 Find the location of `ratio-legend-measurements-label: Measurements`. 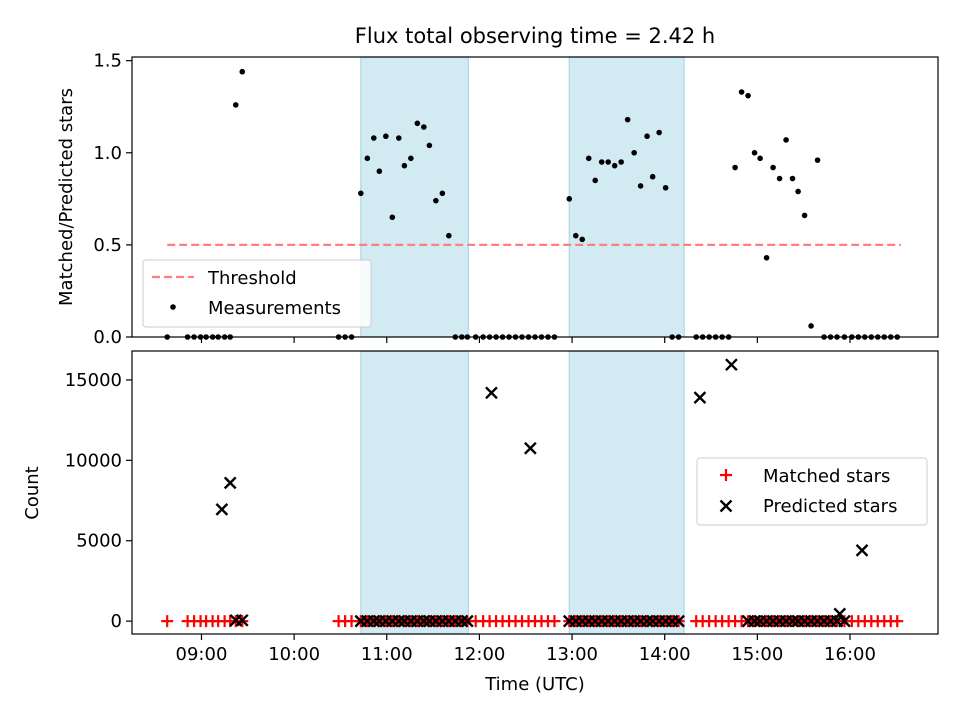

ratio-legend-measurements-label: Measurements is located at coordinates (274, 308).